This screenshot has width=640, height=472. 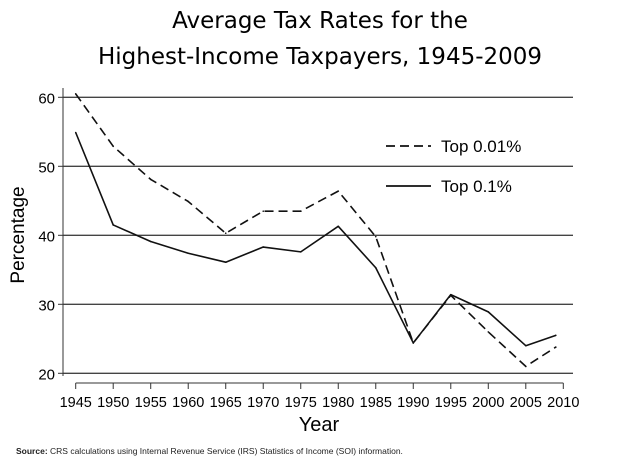 What do you see at coordinates (46, 236) in the screenshot?
I see `y-tick-label: 40` at bounding box center [46, 236].